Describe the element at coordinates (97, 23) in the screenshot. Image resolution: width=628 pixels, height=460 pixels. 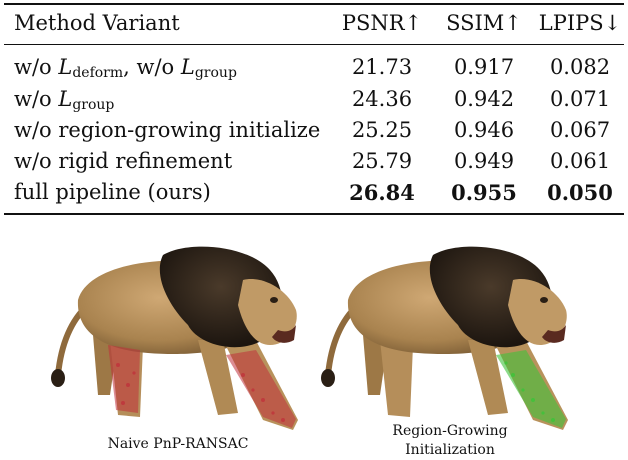
I see `header-method-variant: Method Variant` at that location.